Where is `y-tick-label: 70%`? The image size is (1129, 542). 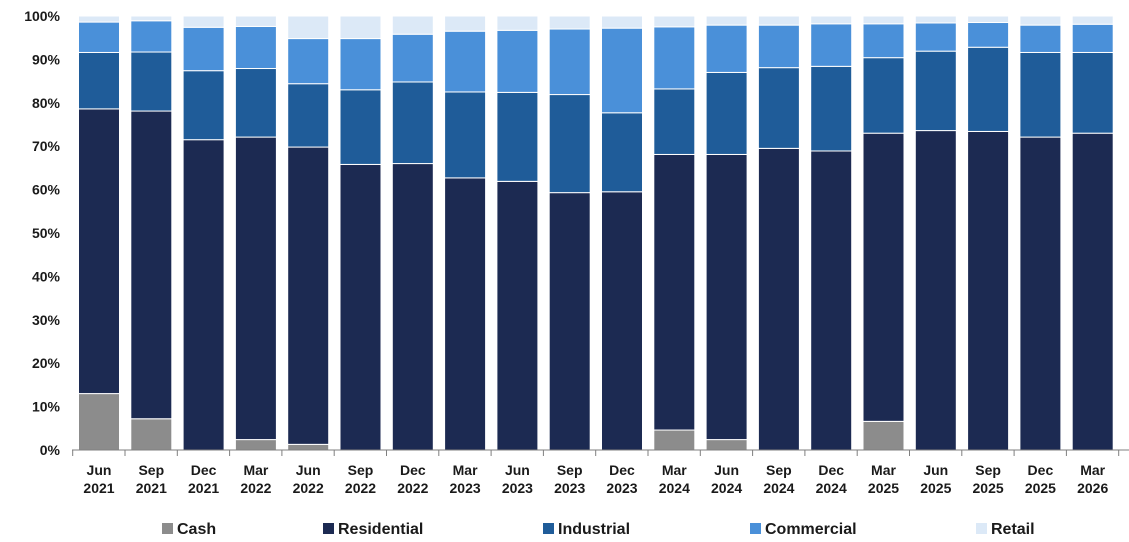 y-tick-label: 70% is located at coordinates (46, 146).